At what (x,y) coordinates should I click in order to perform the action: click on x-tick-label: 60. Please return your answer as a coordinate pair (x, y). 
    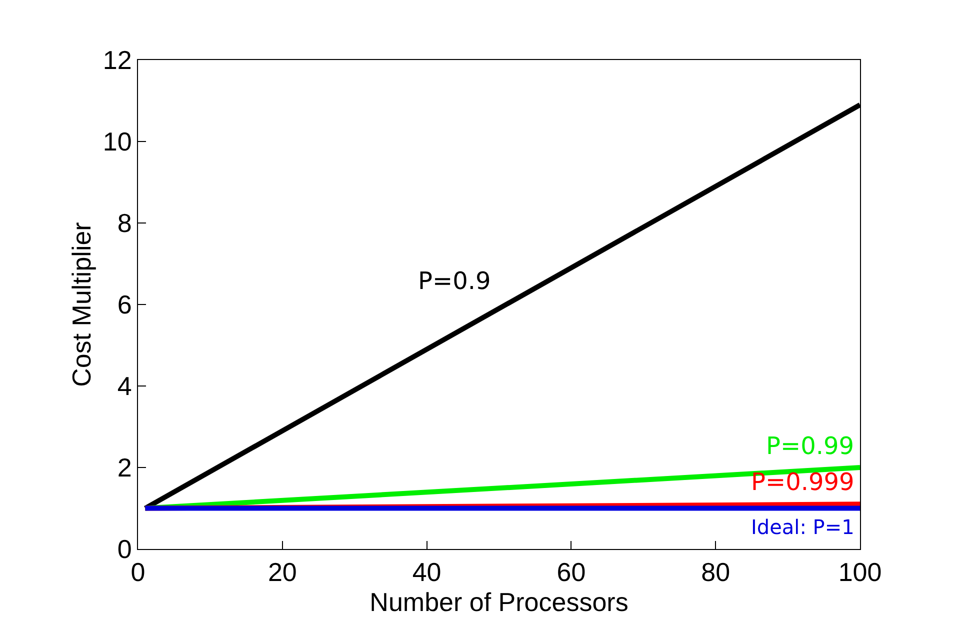
    Looking at the image, I should click on (571, 572).